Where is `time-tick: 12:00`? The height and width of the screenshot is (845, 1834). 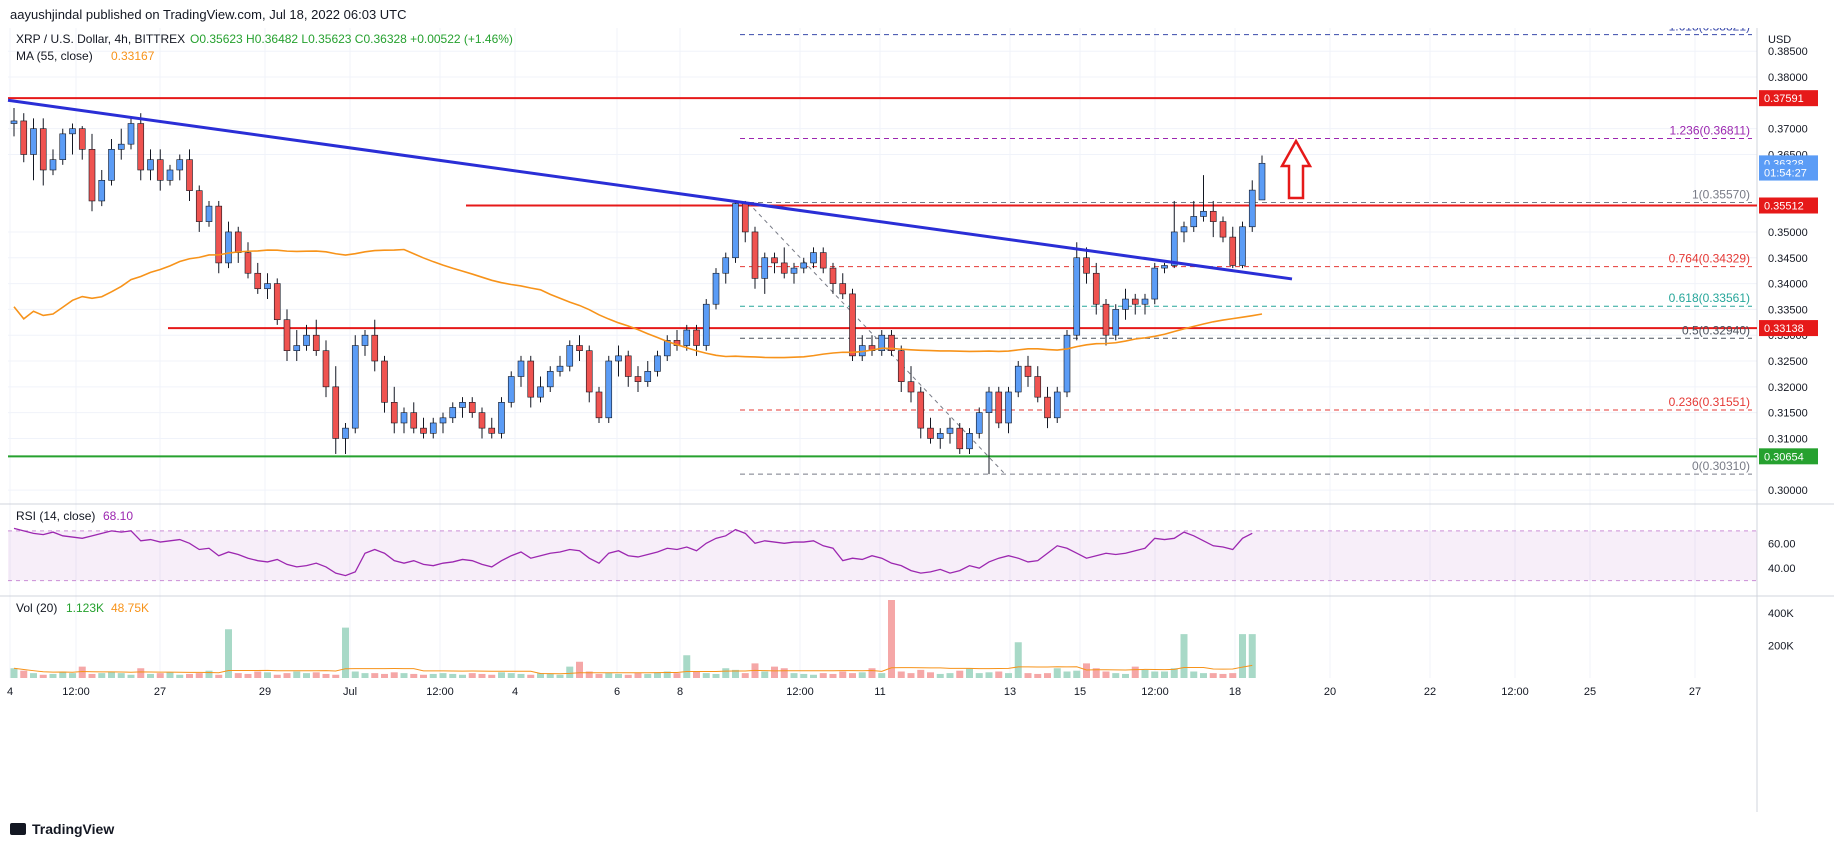
time-tick: 12:00 is located at coordinates (76, 692).